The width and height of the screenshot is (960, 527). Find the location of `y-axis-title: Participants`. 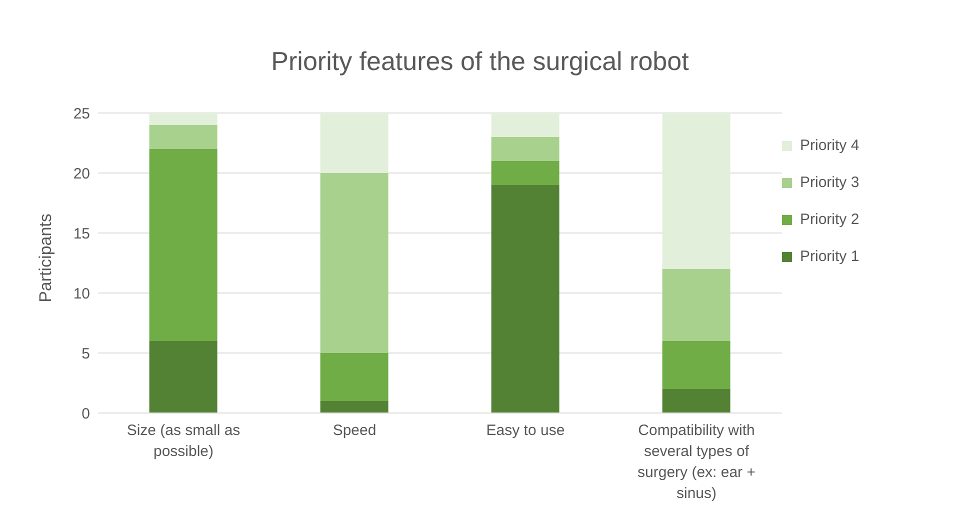

y-axis-title: Participants is located at coordinates (46, 258).